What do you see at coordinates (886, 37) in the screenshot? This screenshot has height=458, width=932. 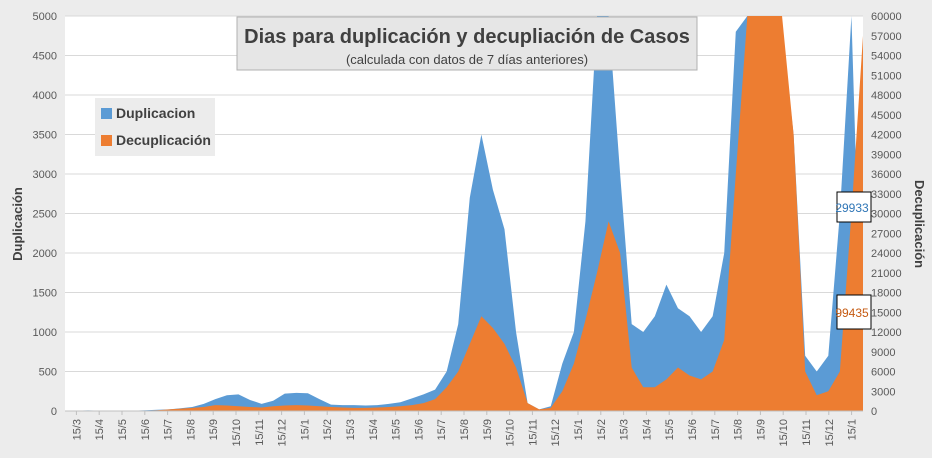 I see `y2-tick-label: 57000` at bounding box center [886, 37].